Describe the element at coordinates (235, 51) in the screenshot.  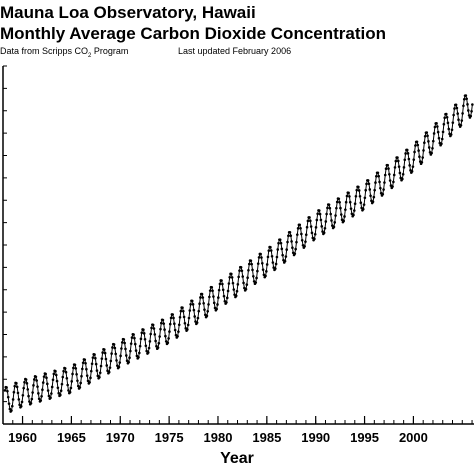
I see `last-updated-note: Last updated February 2006` at that location.